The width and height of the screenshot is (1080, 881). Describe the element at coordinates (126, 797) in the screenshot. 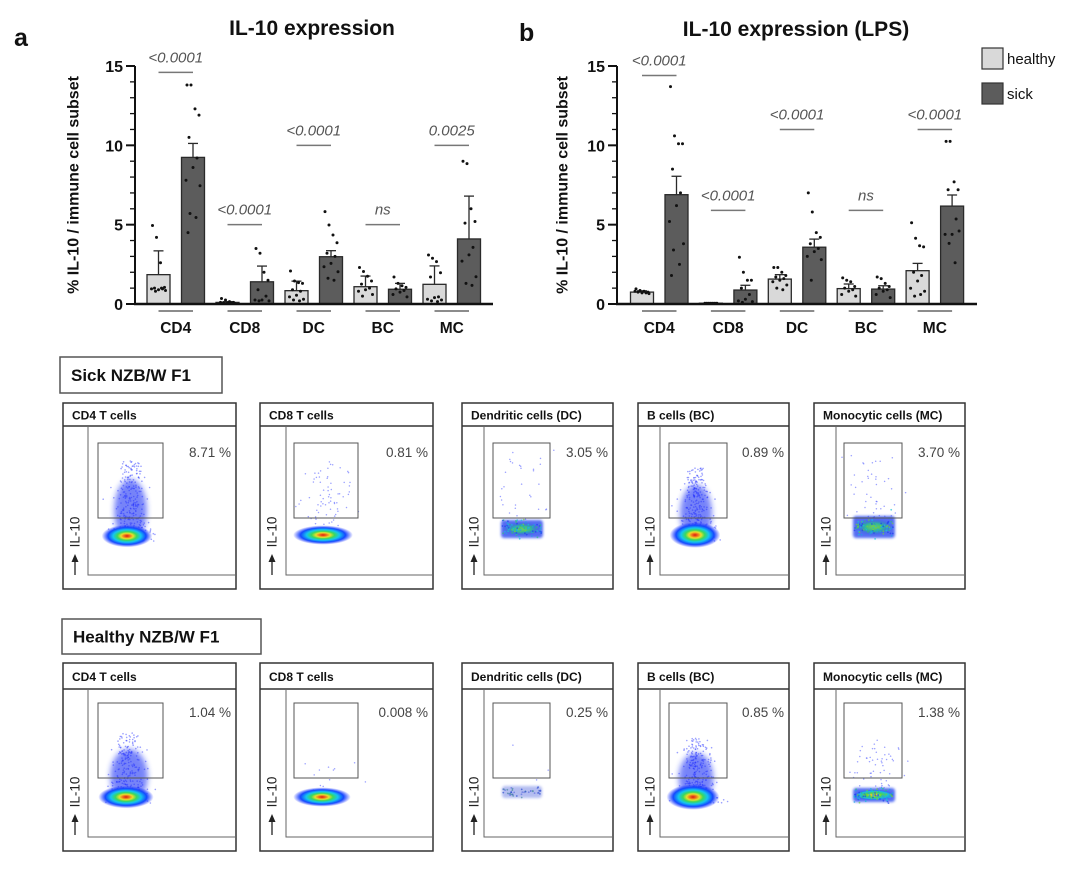

I see `density-core` at that location.